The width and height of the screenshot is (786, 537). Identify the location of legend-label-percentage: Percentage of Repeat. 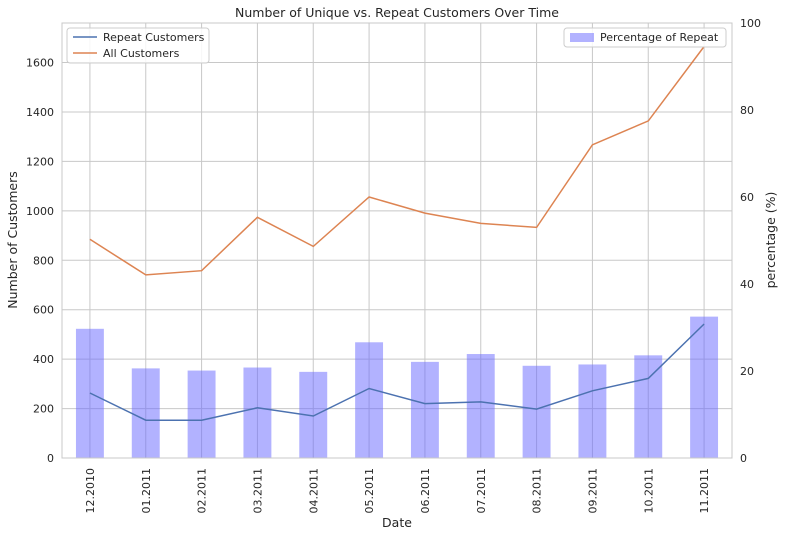
(659, 37).